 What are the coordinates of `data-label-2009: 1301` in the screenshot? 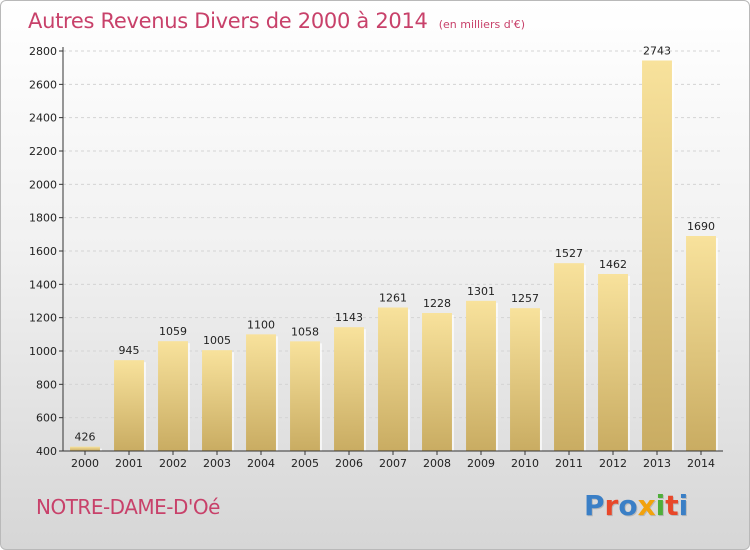 It's located at (481, 291).